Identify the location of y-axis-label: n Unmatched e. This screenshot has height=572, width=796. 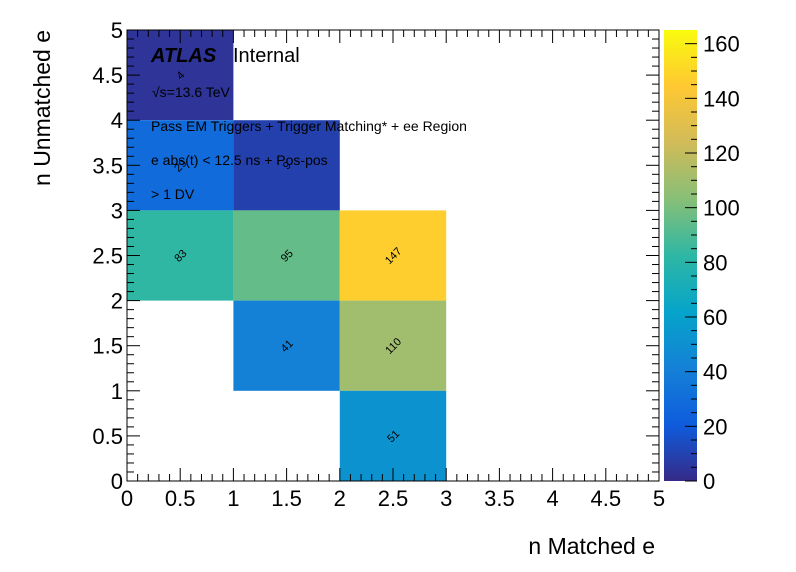
(42, 108).